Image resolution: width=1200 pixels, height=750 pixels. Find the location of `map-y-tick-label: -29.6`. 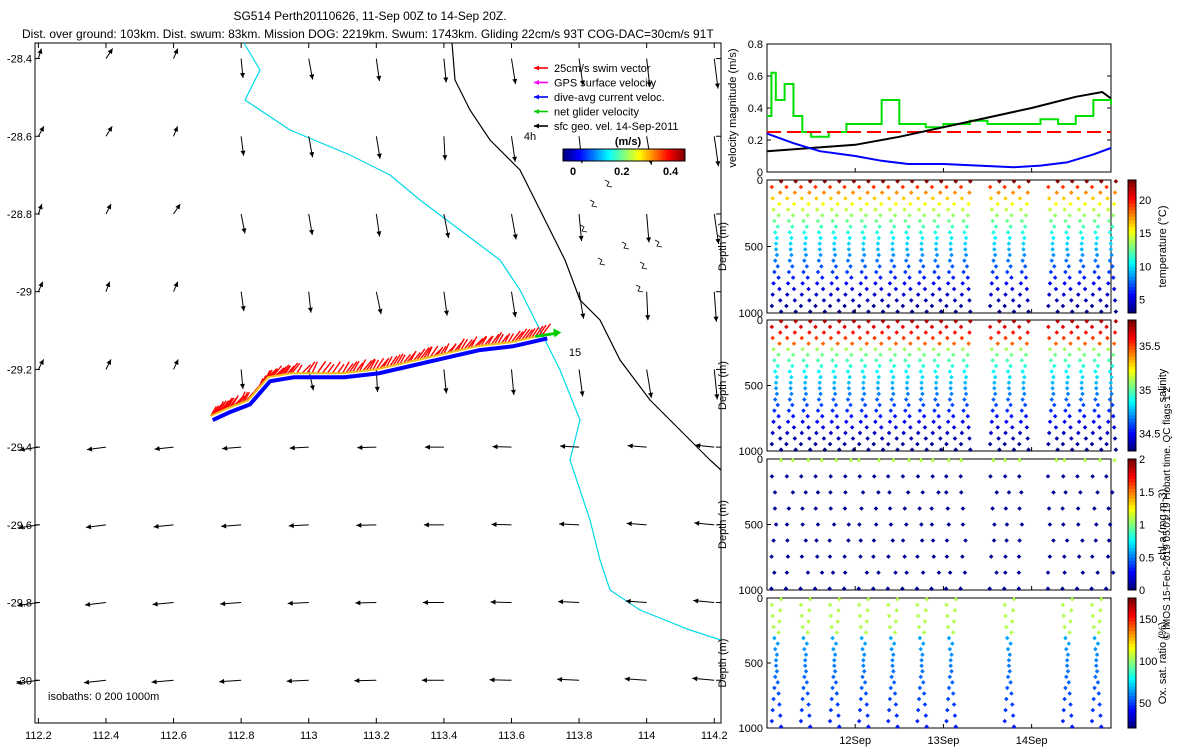

map-y-tick-label: -29.6 is located at coordinates (19, 526).